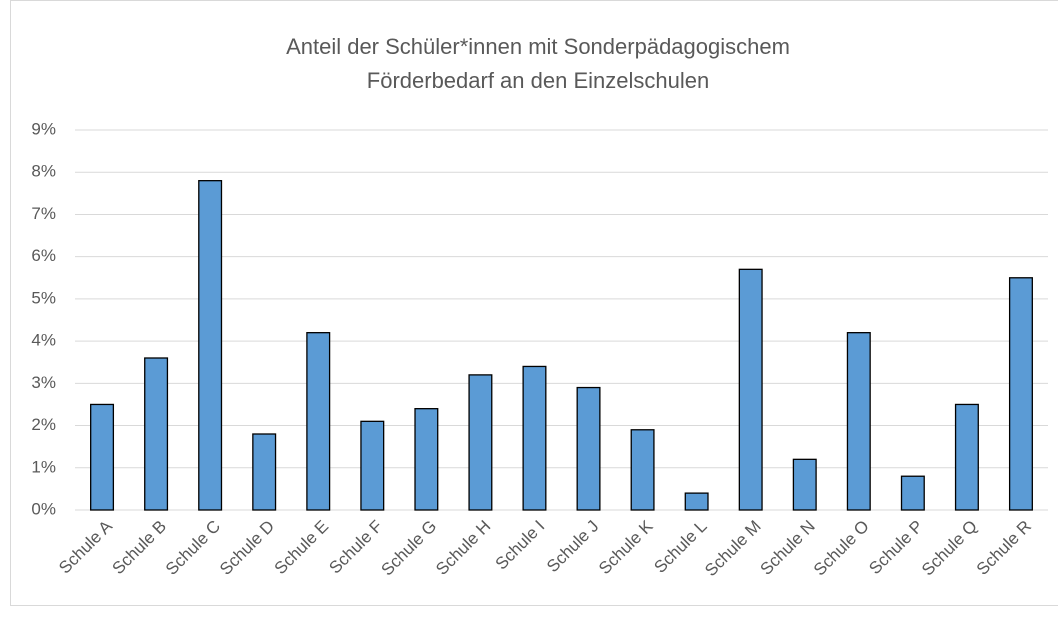 The width and height of the screenshot is (1058, 619). What do you see at coordinates (43, 171) in the screenshot?
I see `y-tick-label: 8%` at bounding box center [43, 171].